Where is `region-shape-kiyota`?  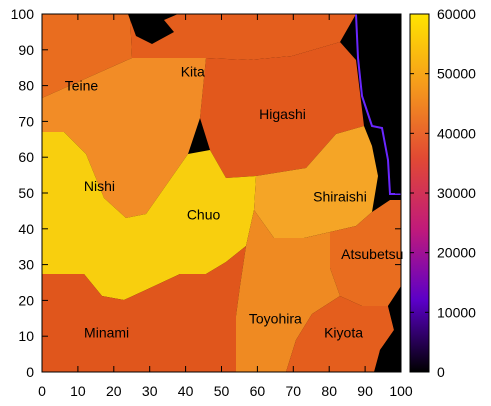
region-shape-kiyota is located at coordinates (340, 334).